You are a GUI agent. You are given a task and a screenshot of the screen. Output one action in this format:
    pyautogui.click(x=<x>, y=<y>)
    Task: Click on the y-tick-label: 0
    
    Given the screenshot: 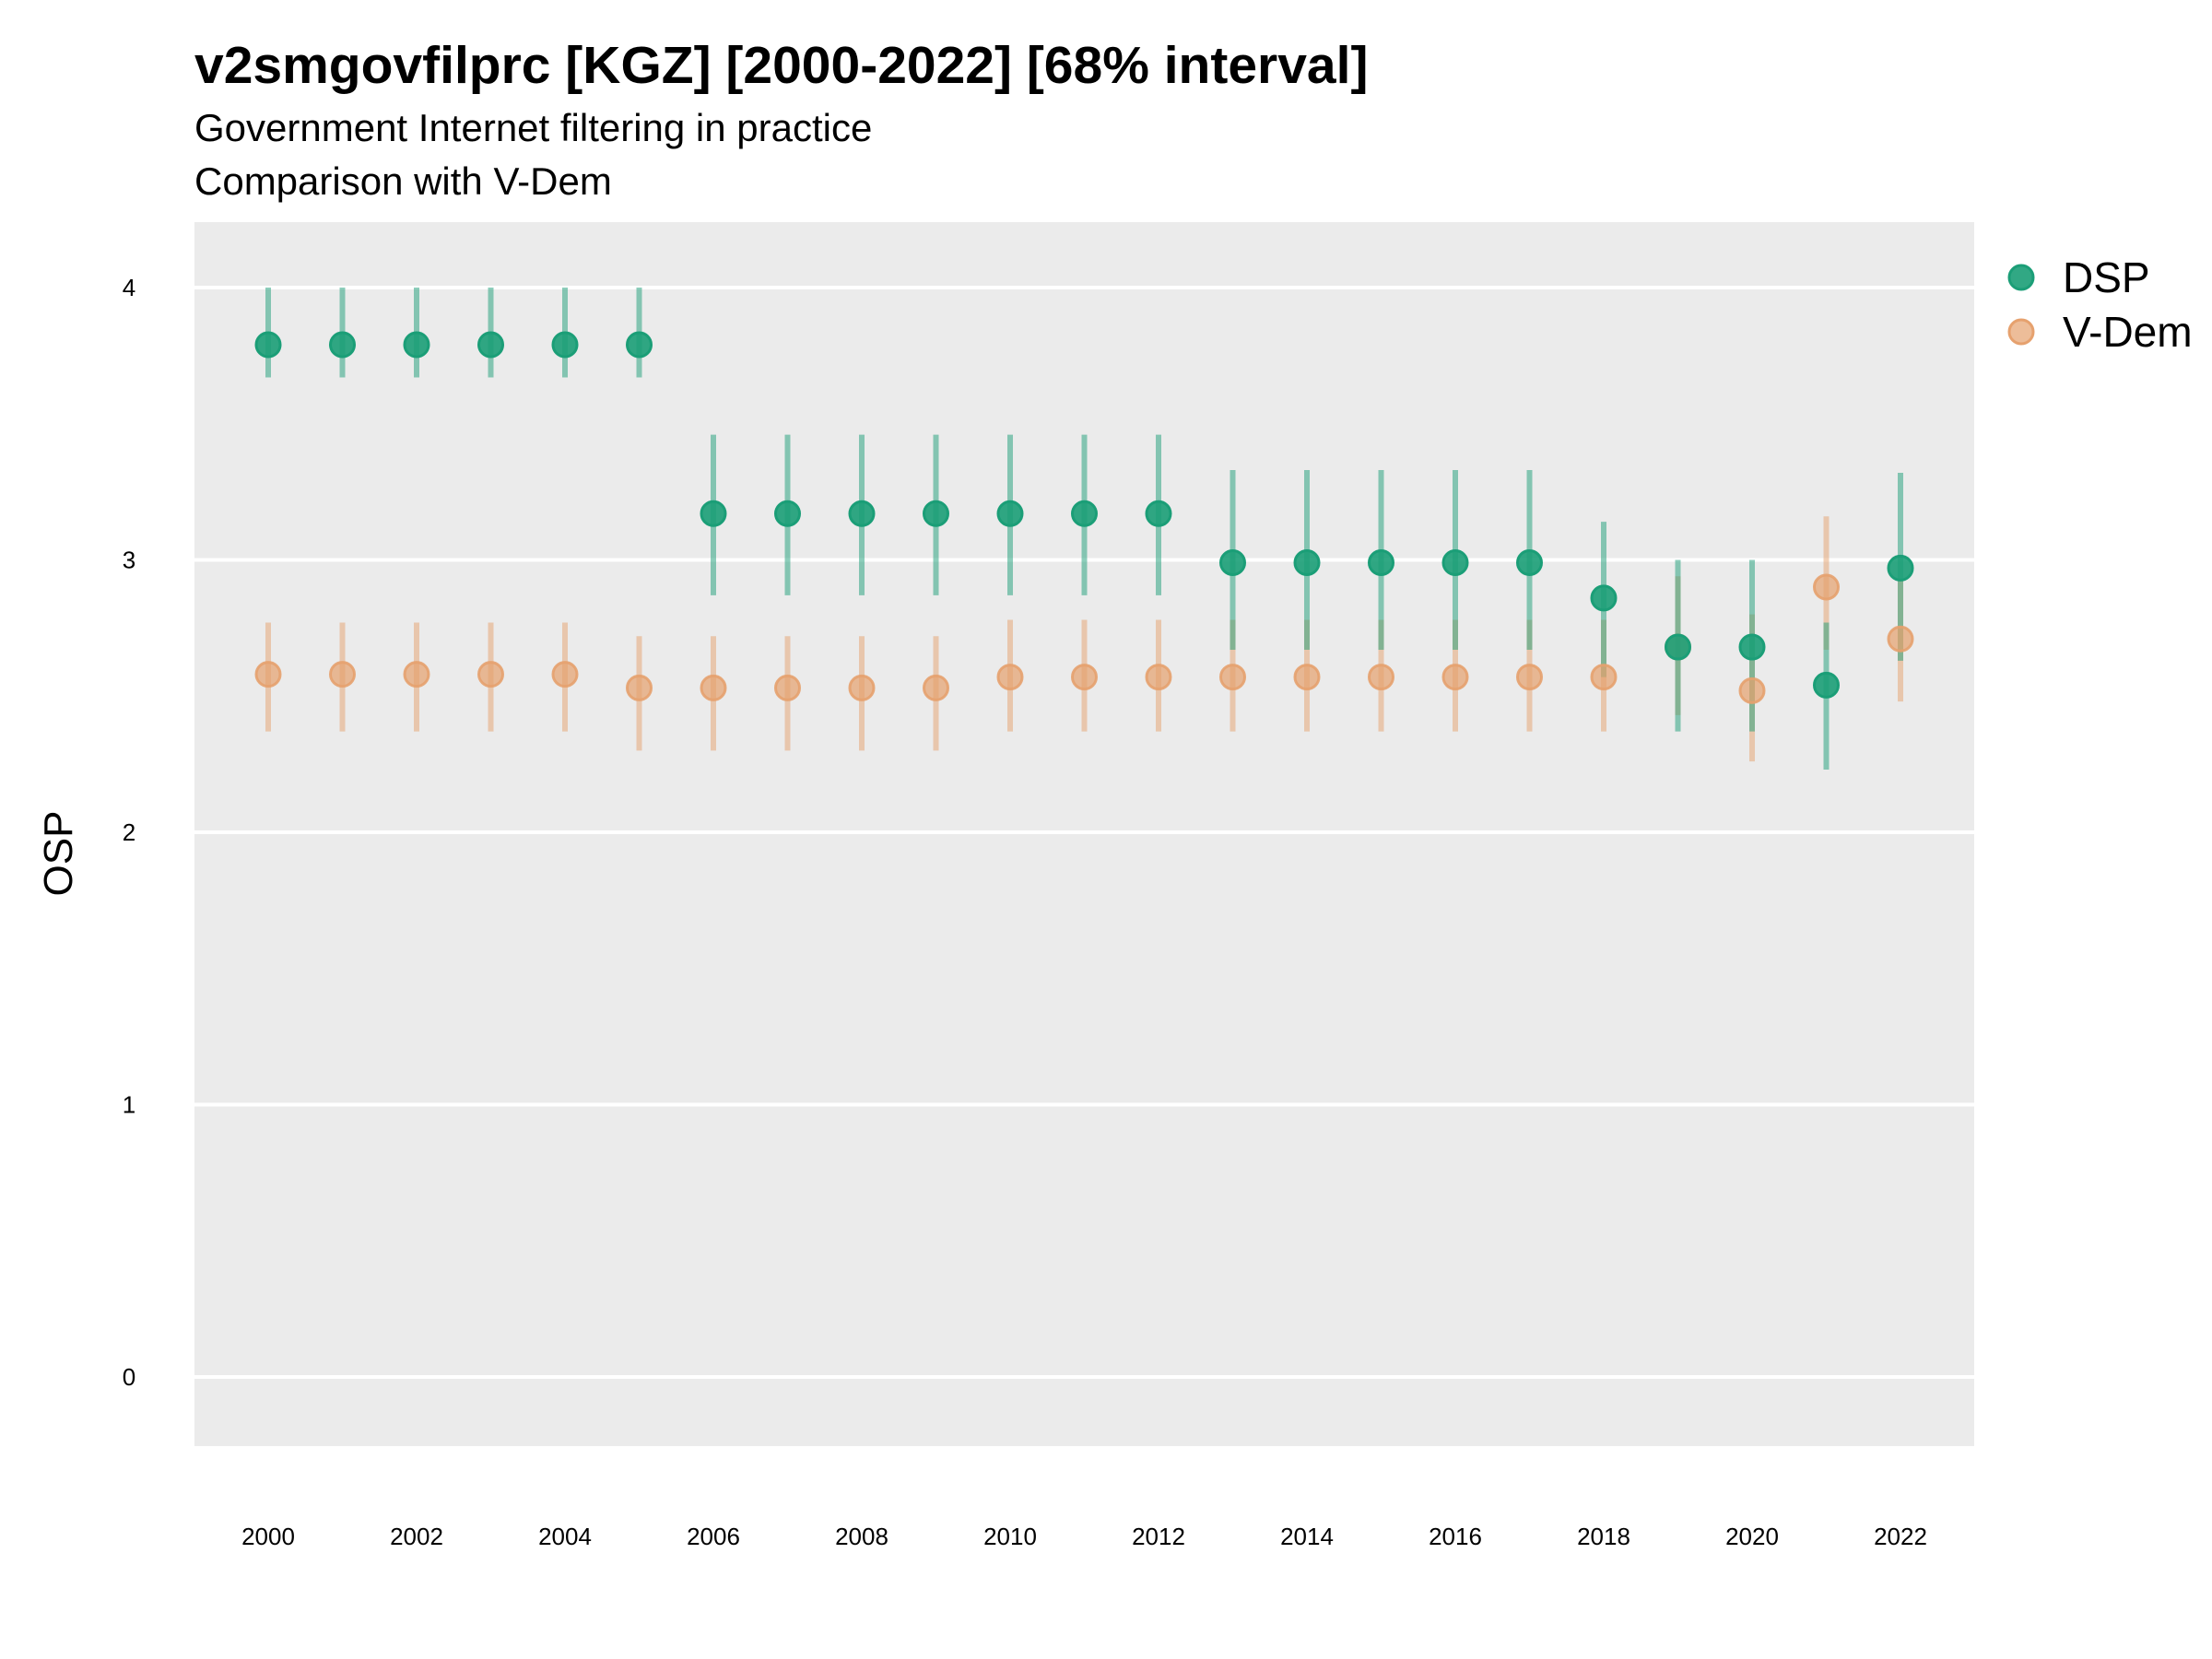 What is the action you would take?
    pyautogui.click(x=129, y=1377)
    